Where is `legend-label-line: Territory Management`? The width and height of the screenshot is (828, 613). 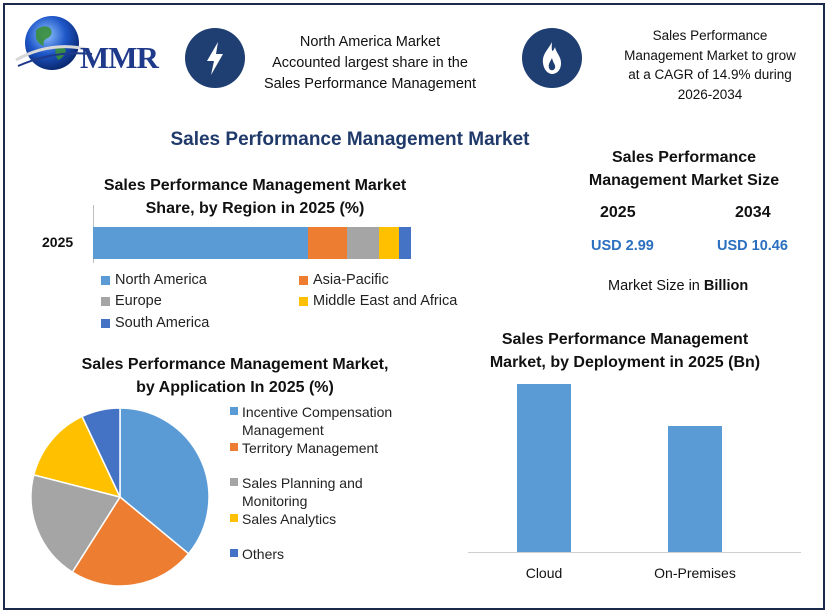
legend-label-line: Territory Management is located at coordinates (310, 448).